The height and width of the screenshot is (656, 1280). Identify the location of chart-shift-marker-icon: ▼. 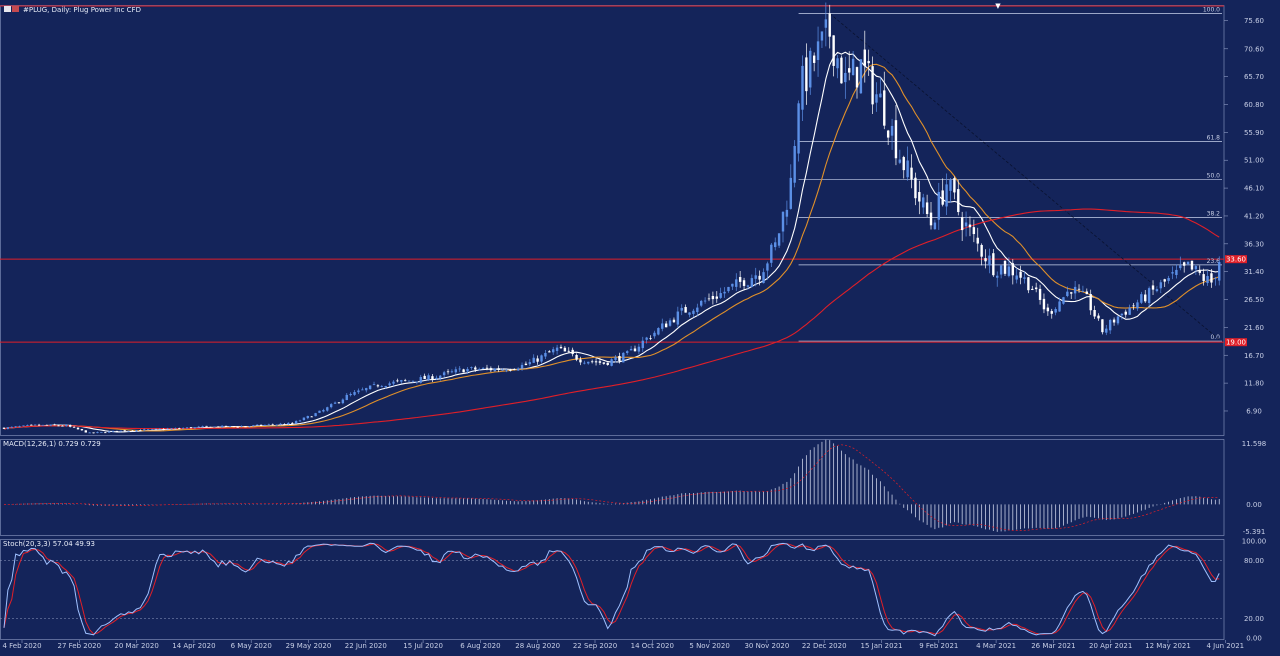
(998, 6).